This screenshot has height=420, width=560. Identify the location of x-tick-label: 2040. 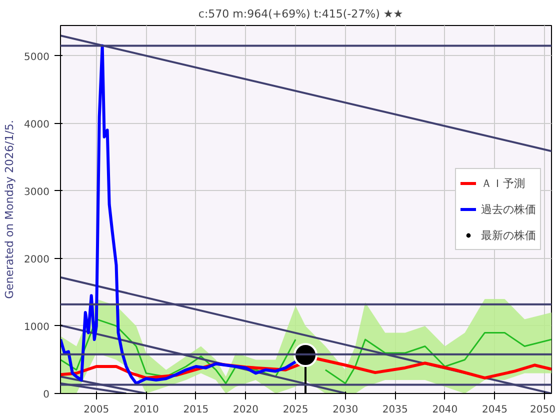
(445, 410).